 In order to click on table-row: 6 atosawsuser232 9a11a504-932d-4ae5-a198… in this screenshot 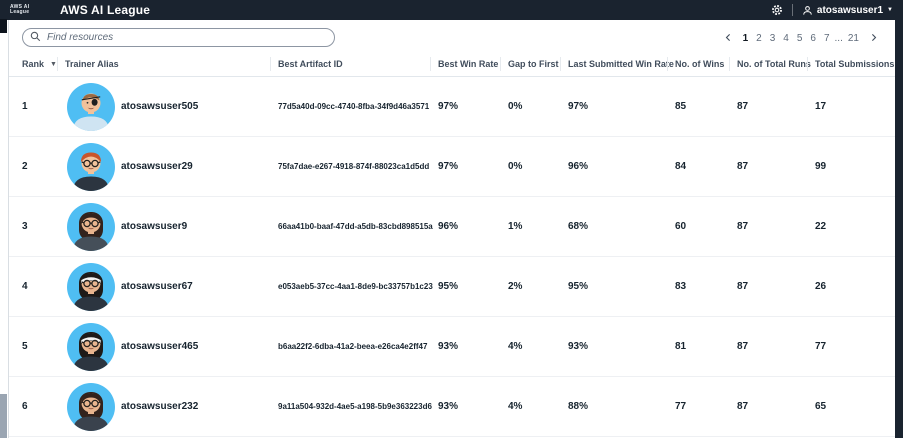, I will do `click(452, 407)`.